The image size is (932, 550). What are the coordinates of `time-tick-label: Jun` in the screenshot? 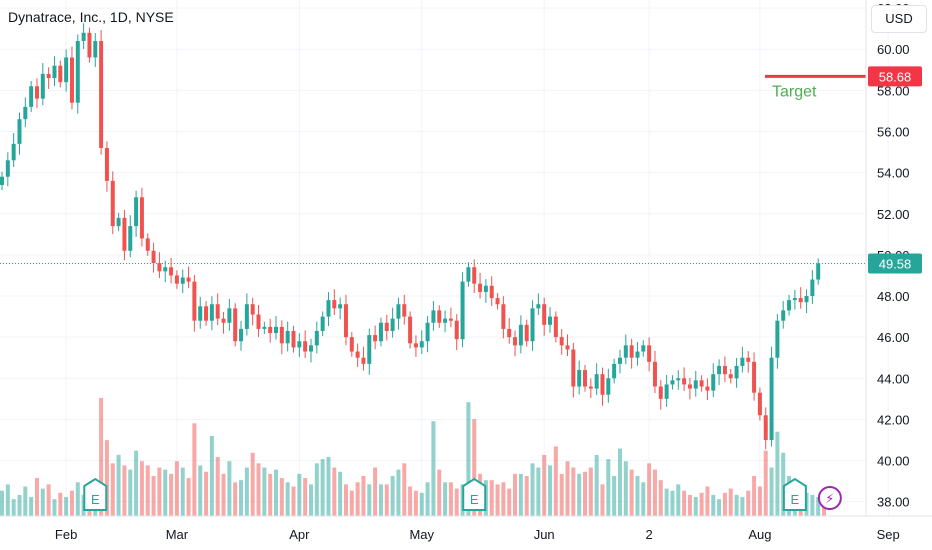 It's located at (544, 534).